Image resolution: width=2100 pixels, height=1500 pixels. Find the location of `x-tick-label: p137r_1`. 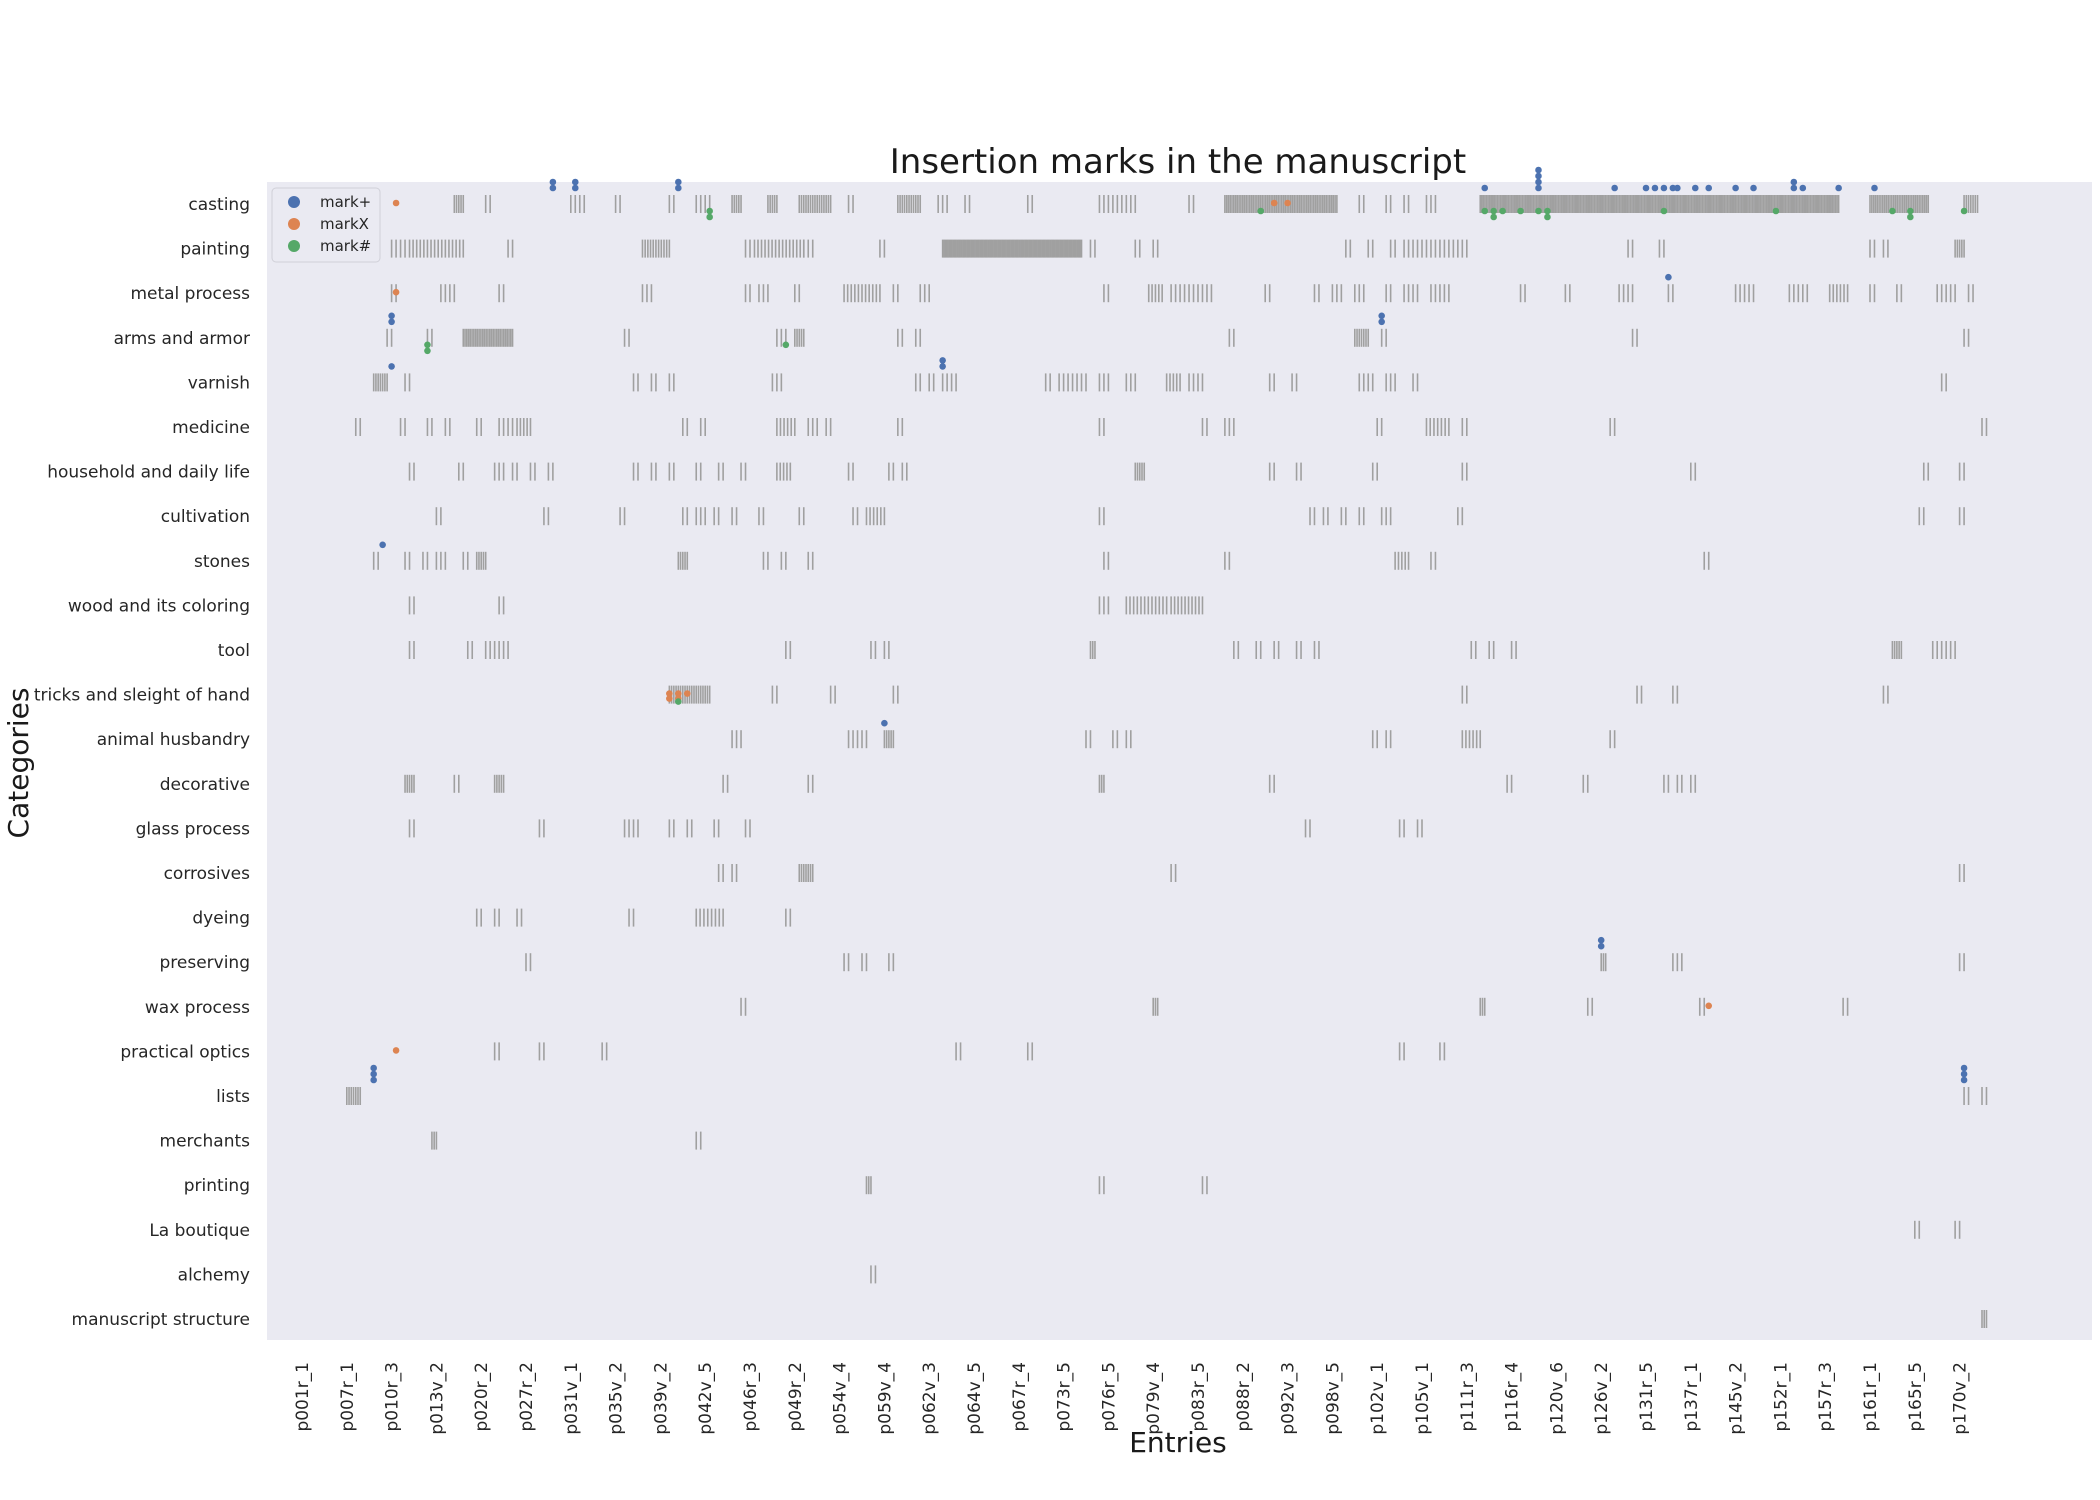

x-tick-label: p137r_1 is located at coordinates (1692, 1397).